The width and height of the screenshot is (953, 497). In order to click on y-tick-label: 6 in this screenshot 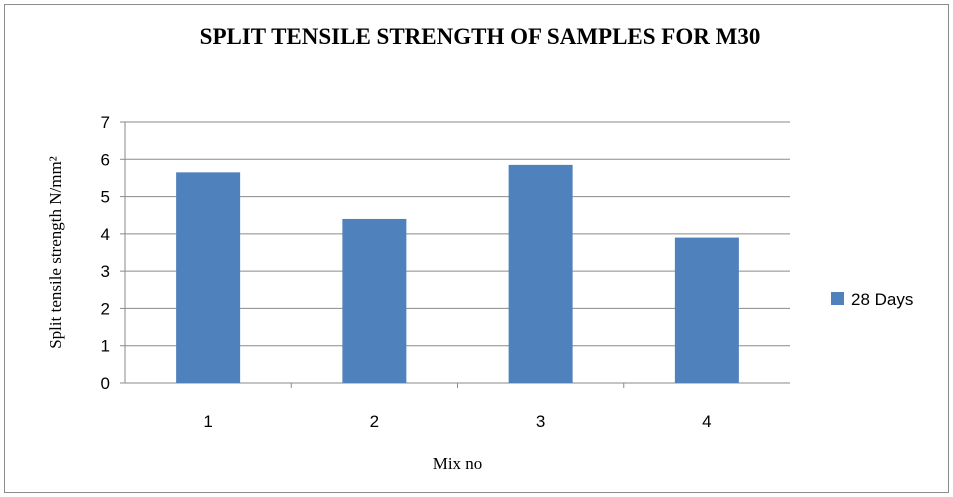, I will do `click(105, 159)`.